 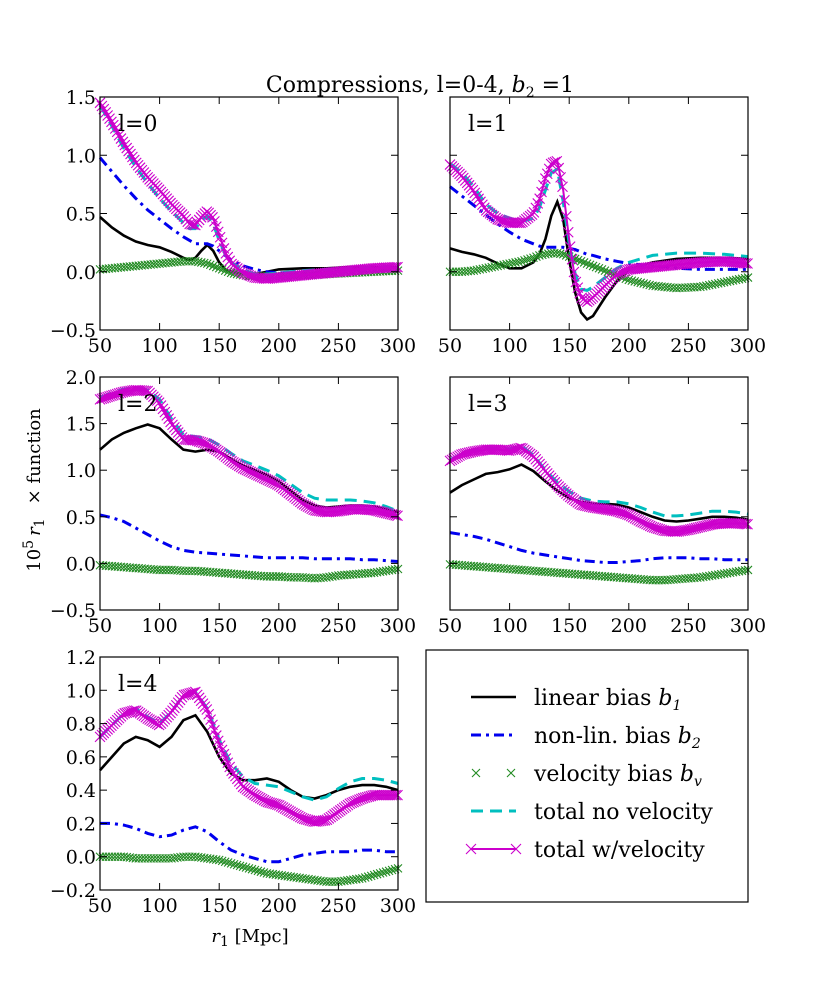 I want to click on ylabel-sup: 5, so click(x=29, y=544).